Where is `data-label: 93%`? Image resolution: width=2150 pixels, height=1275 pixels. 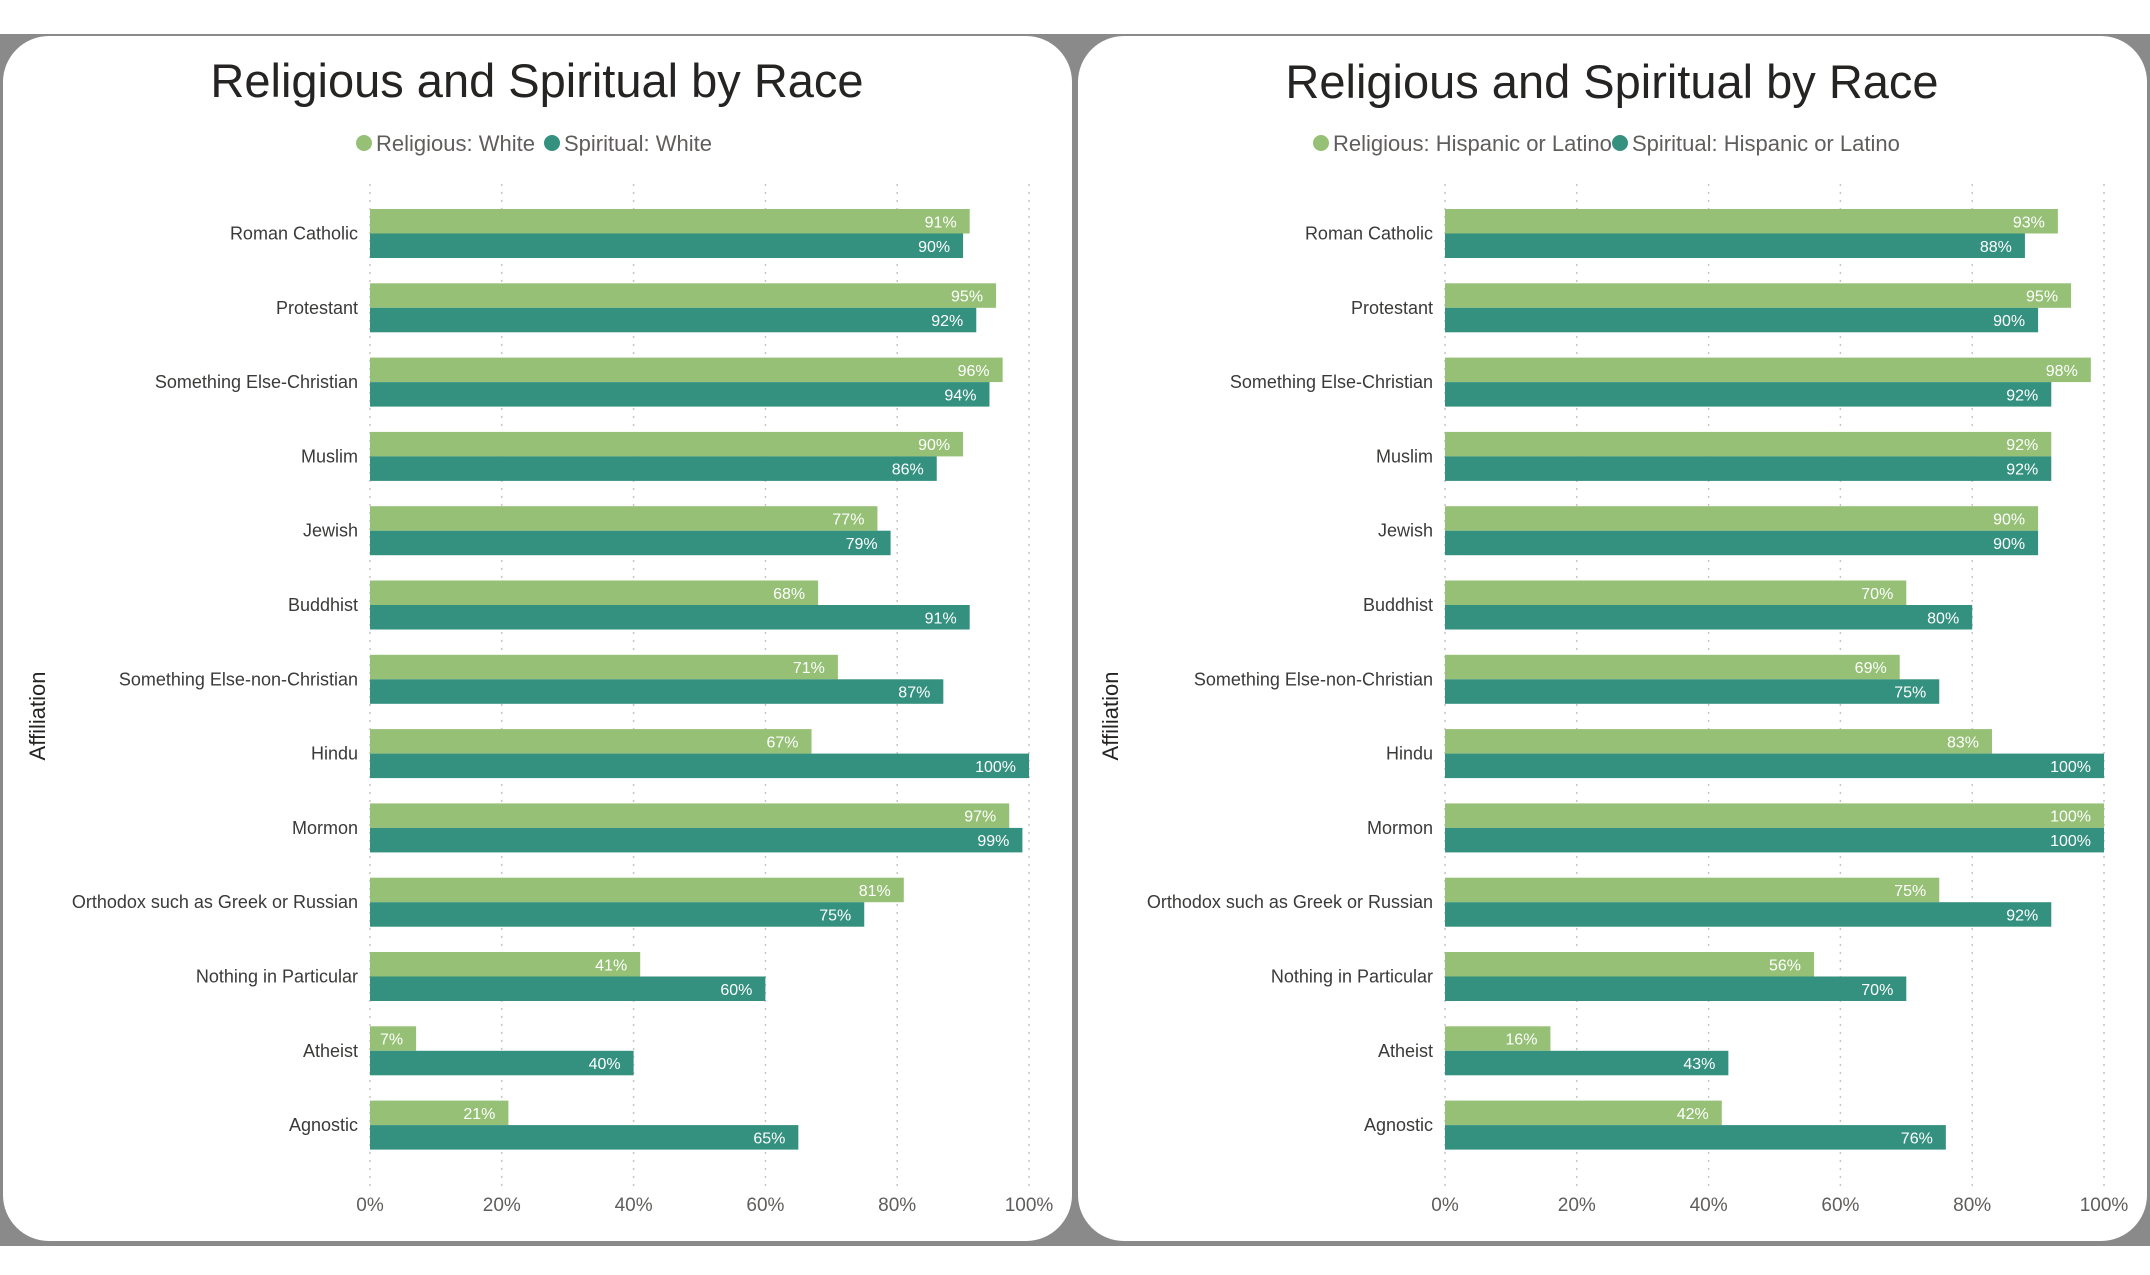
data-label: 93% is located at coordinates (2029, 222).